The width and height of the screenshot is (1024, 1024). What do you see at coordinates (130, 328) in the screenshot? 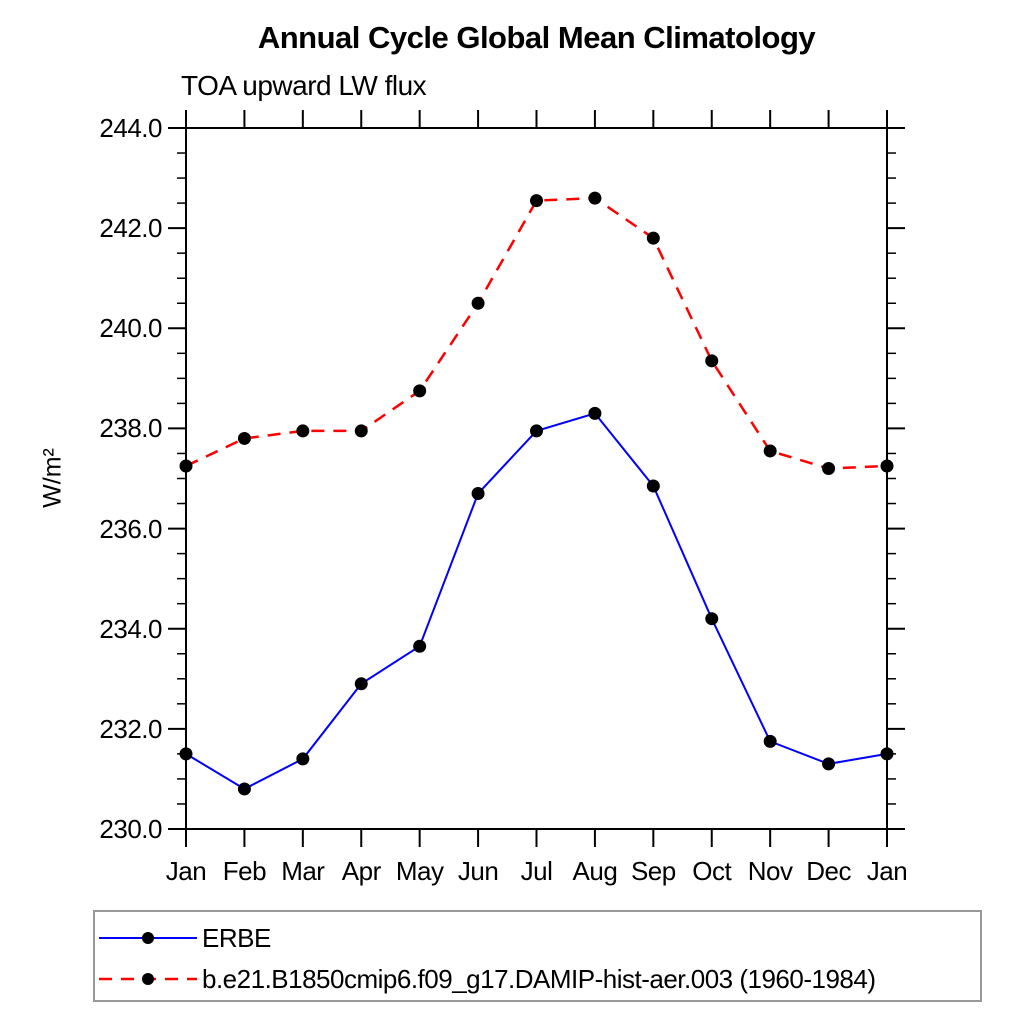
I see `y-tick-label: 240.0` at bounding box center [130, 328].